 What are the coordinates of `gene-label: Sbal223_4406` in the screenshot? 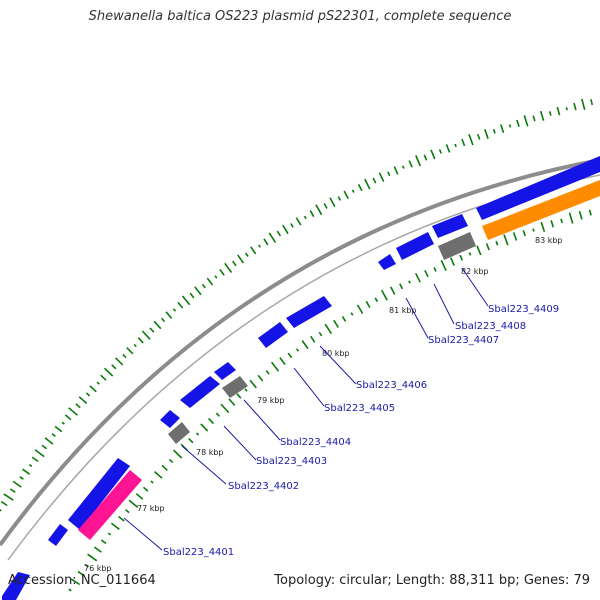 It's located at (391, 385).